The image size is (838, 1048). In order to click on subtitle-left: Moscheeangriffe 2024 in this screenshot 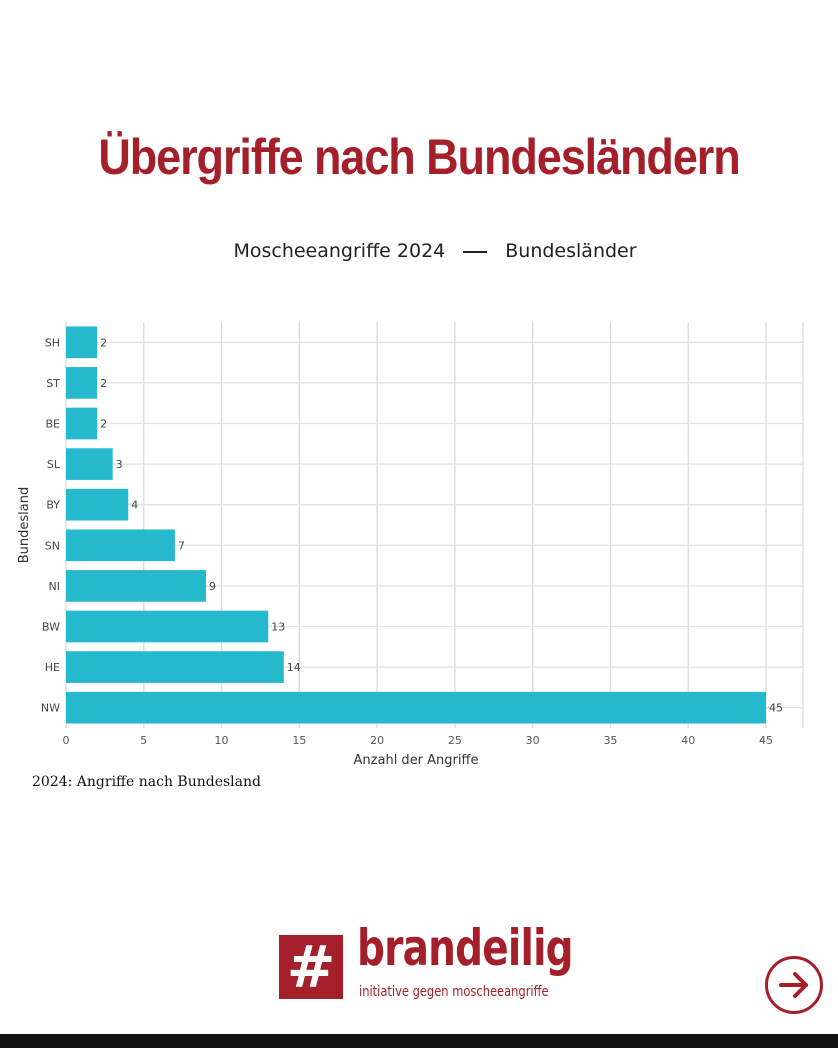, I will do `click(339, 251)`.